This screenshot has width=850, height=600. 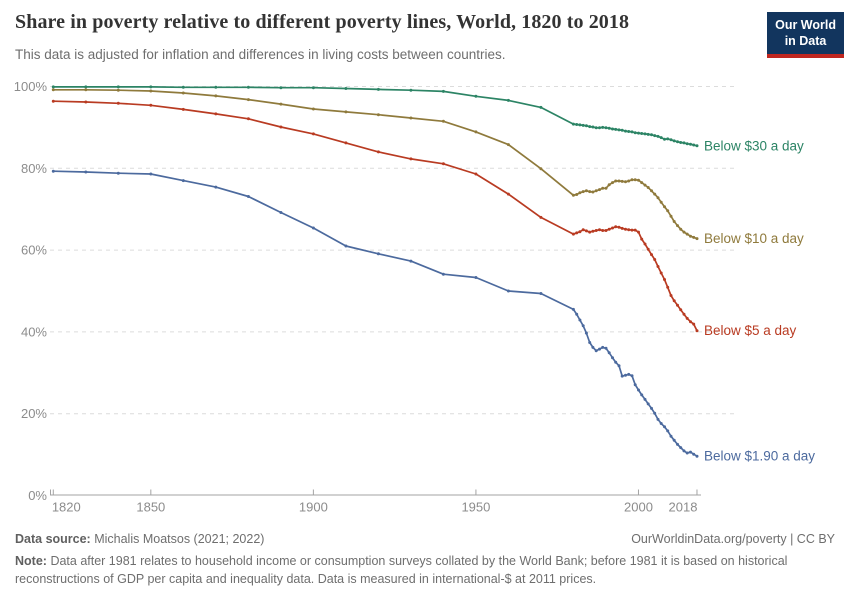 What do you see at coordinates (508, 291) in the screenshot?
I see `series-point-below-1-90-a-day-1960` at bounding box center [508, 291].